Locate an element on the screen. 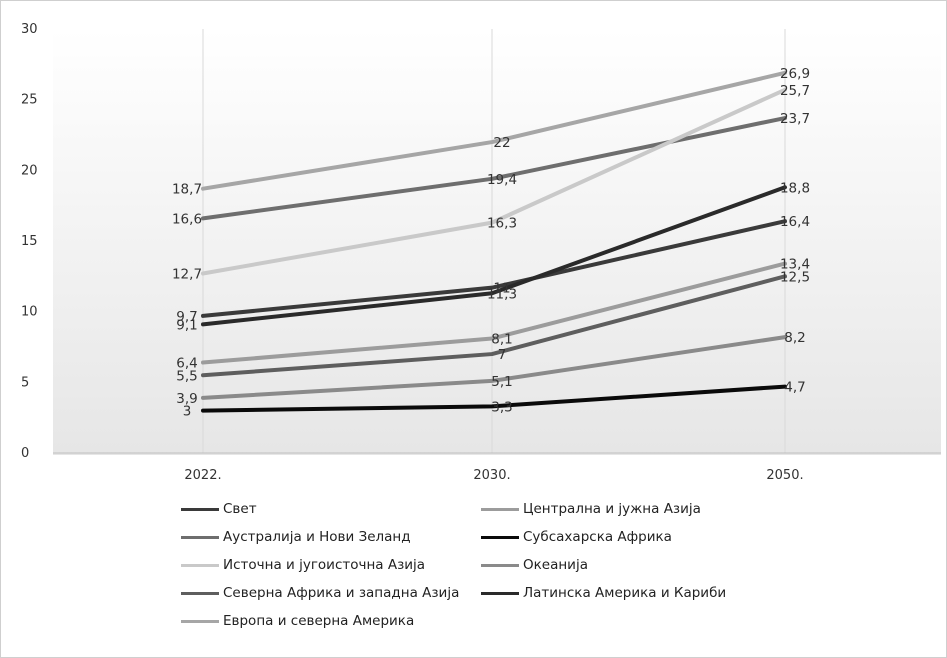 The width and height of the screenshot is (947, 658). data-label: 11,3 is located at coordinates (502, 294).